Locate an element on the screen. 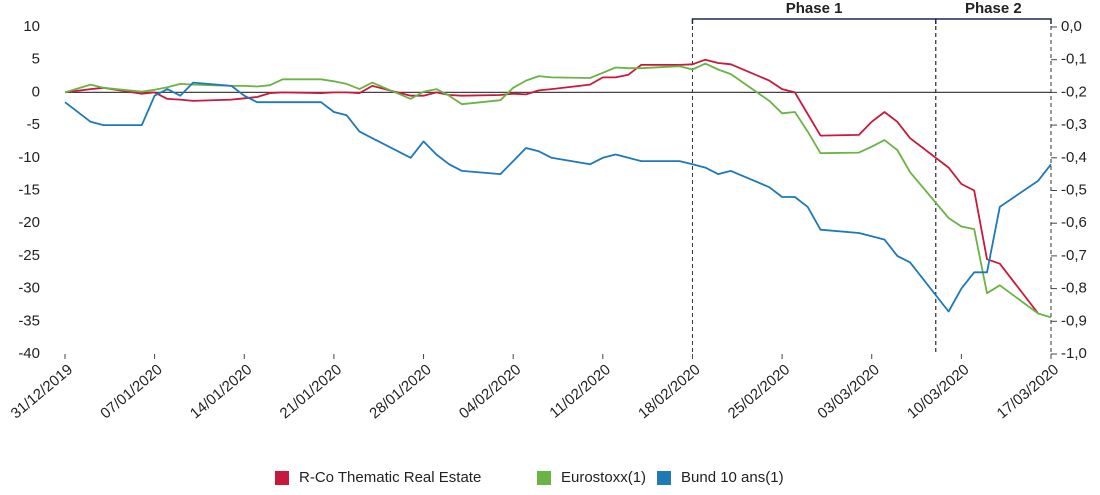  y-tick-label: 0 is located at coordinates (36, 91).